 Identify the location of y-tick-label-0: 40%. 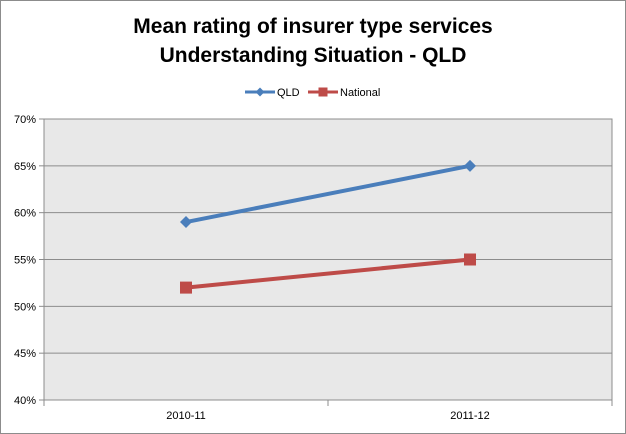
(25, 401).